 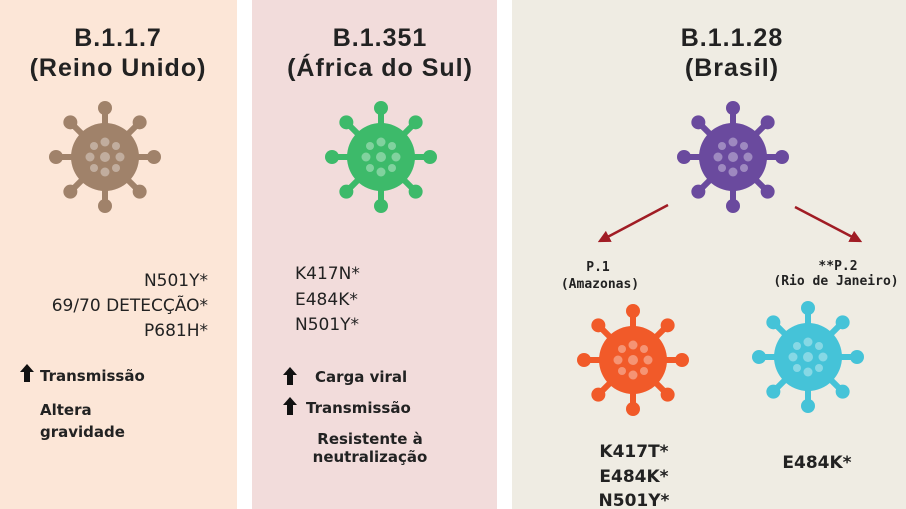 What do you see at coordinates (835, 281) in the screenshot?
I see `lineage-region: (Rio de Janeiro)` at bounding box center [835, 281].